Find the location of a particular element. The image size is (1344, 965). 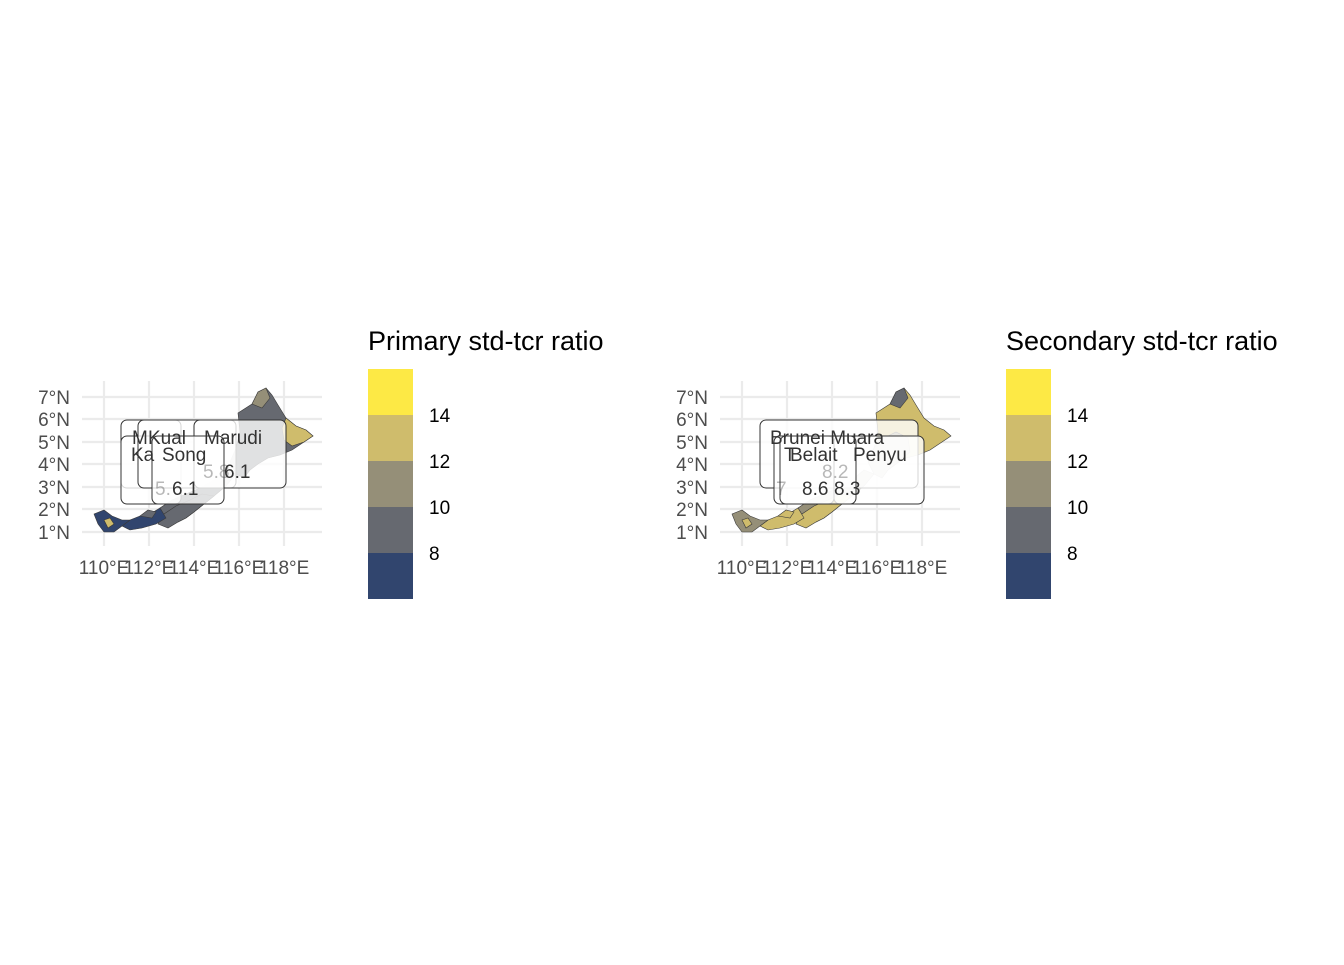

region-sibu is located at coordinates (148, 514).